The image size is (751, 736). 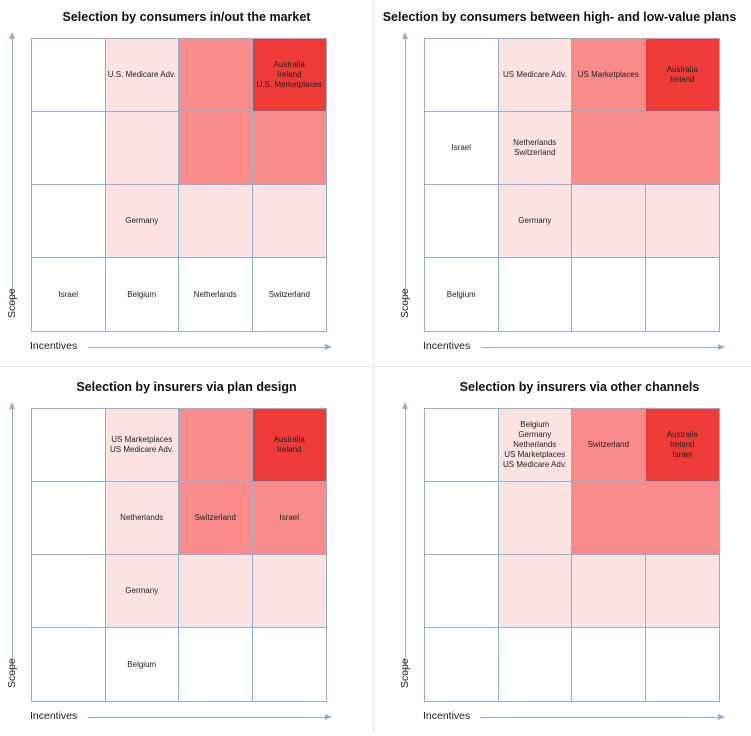 I want to click on grid-cell: Australia Ireland U.S. Marketplaces, so click(x=289, y=75).